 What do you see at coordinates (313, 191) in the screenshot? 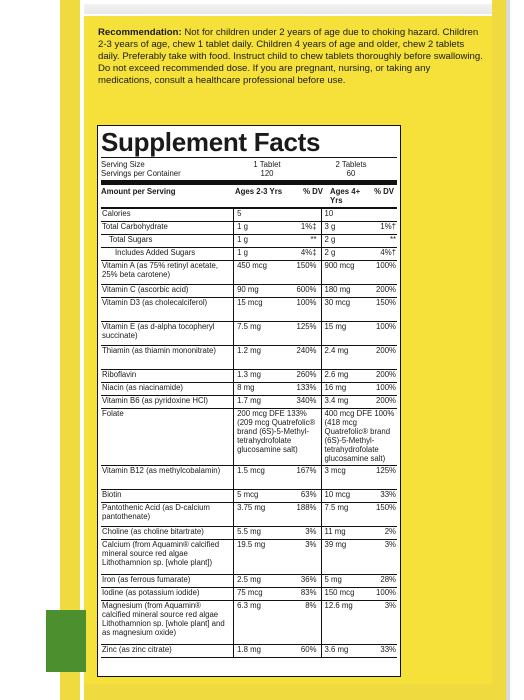
I see `dv1-header: % DV` at bounding box center [313, 191].